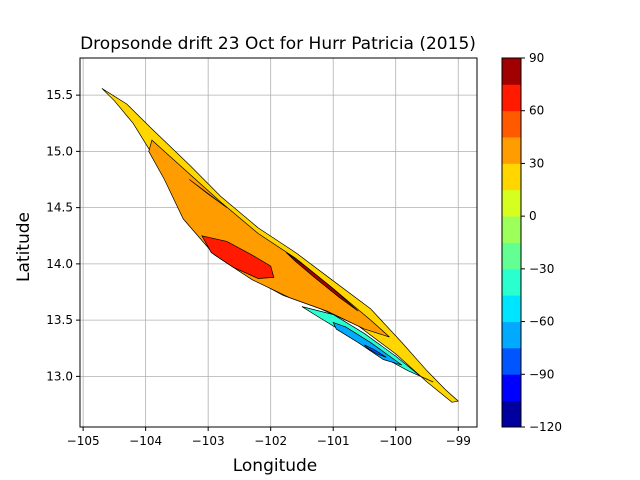 Image resolution: width=640 pixels, height=480 pixels. Describe the element at coordinates (531, 242) in the screenshot. I see `colorbar: −120 −90 −60 −30 0 30 60 90` at that location.